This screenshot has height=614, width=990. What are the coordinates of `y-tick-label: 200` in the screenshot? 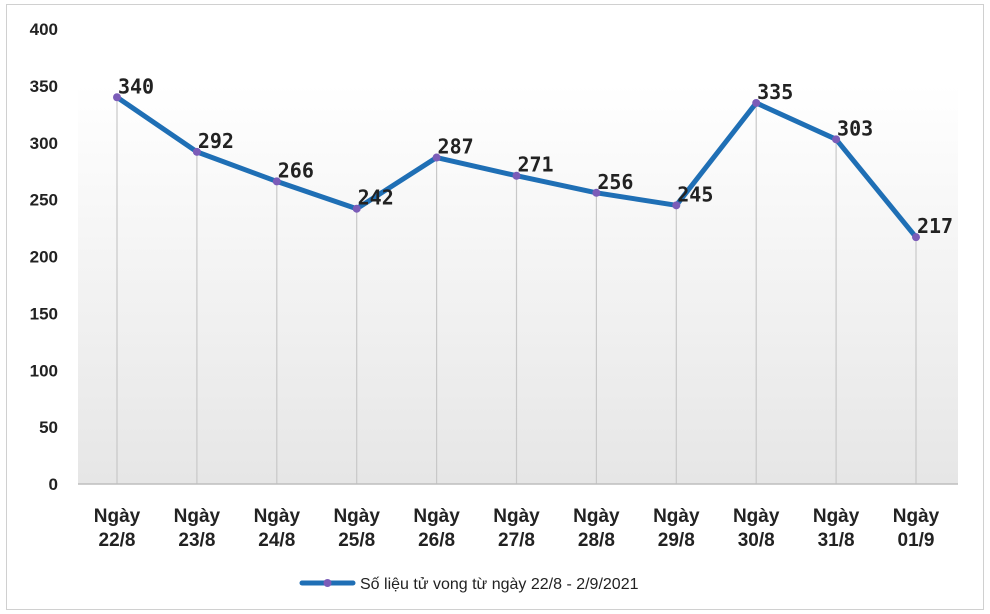 It's located at (44, 257).